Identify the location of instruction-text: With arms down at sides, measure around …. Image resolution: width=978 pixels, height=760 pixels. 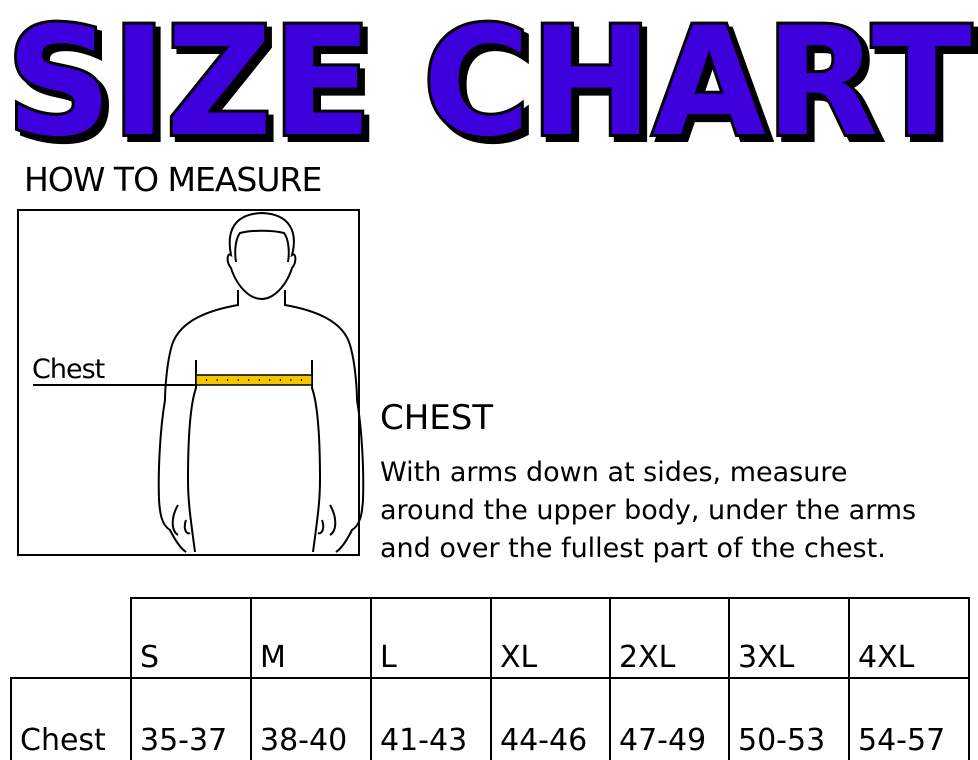
(679, 511).